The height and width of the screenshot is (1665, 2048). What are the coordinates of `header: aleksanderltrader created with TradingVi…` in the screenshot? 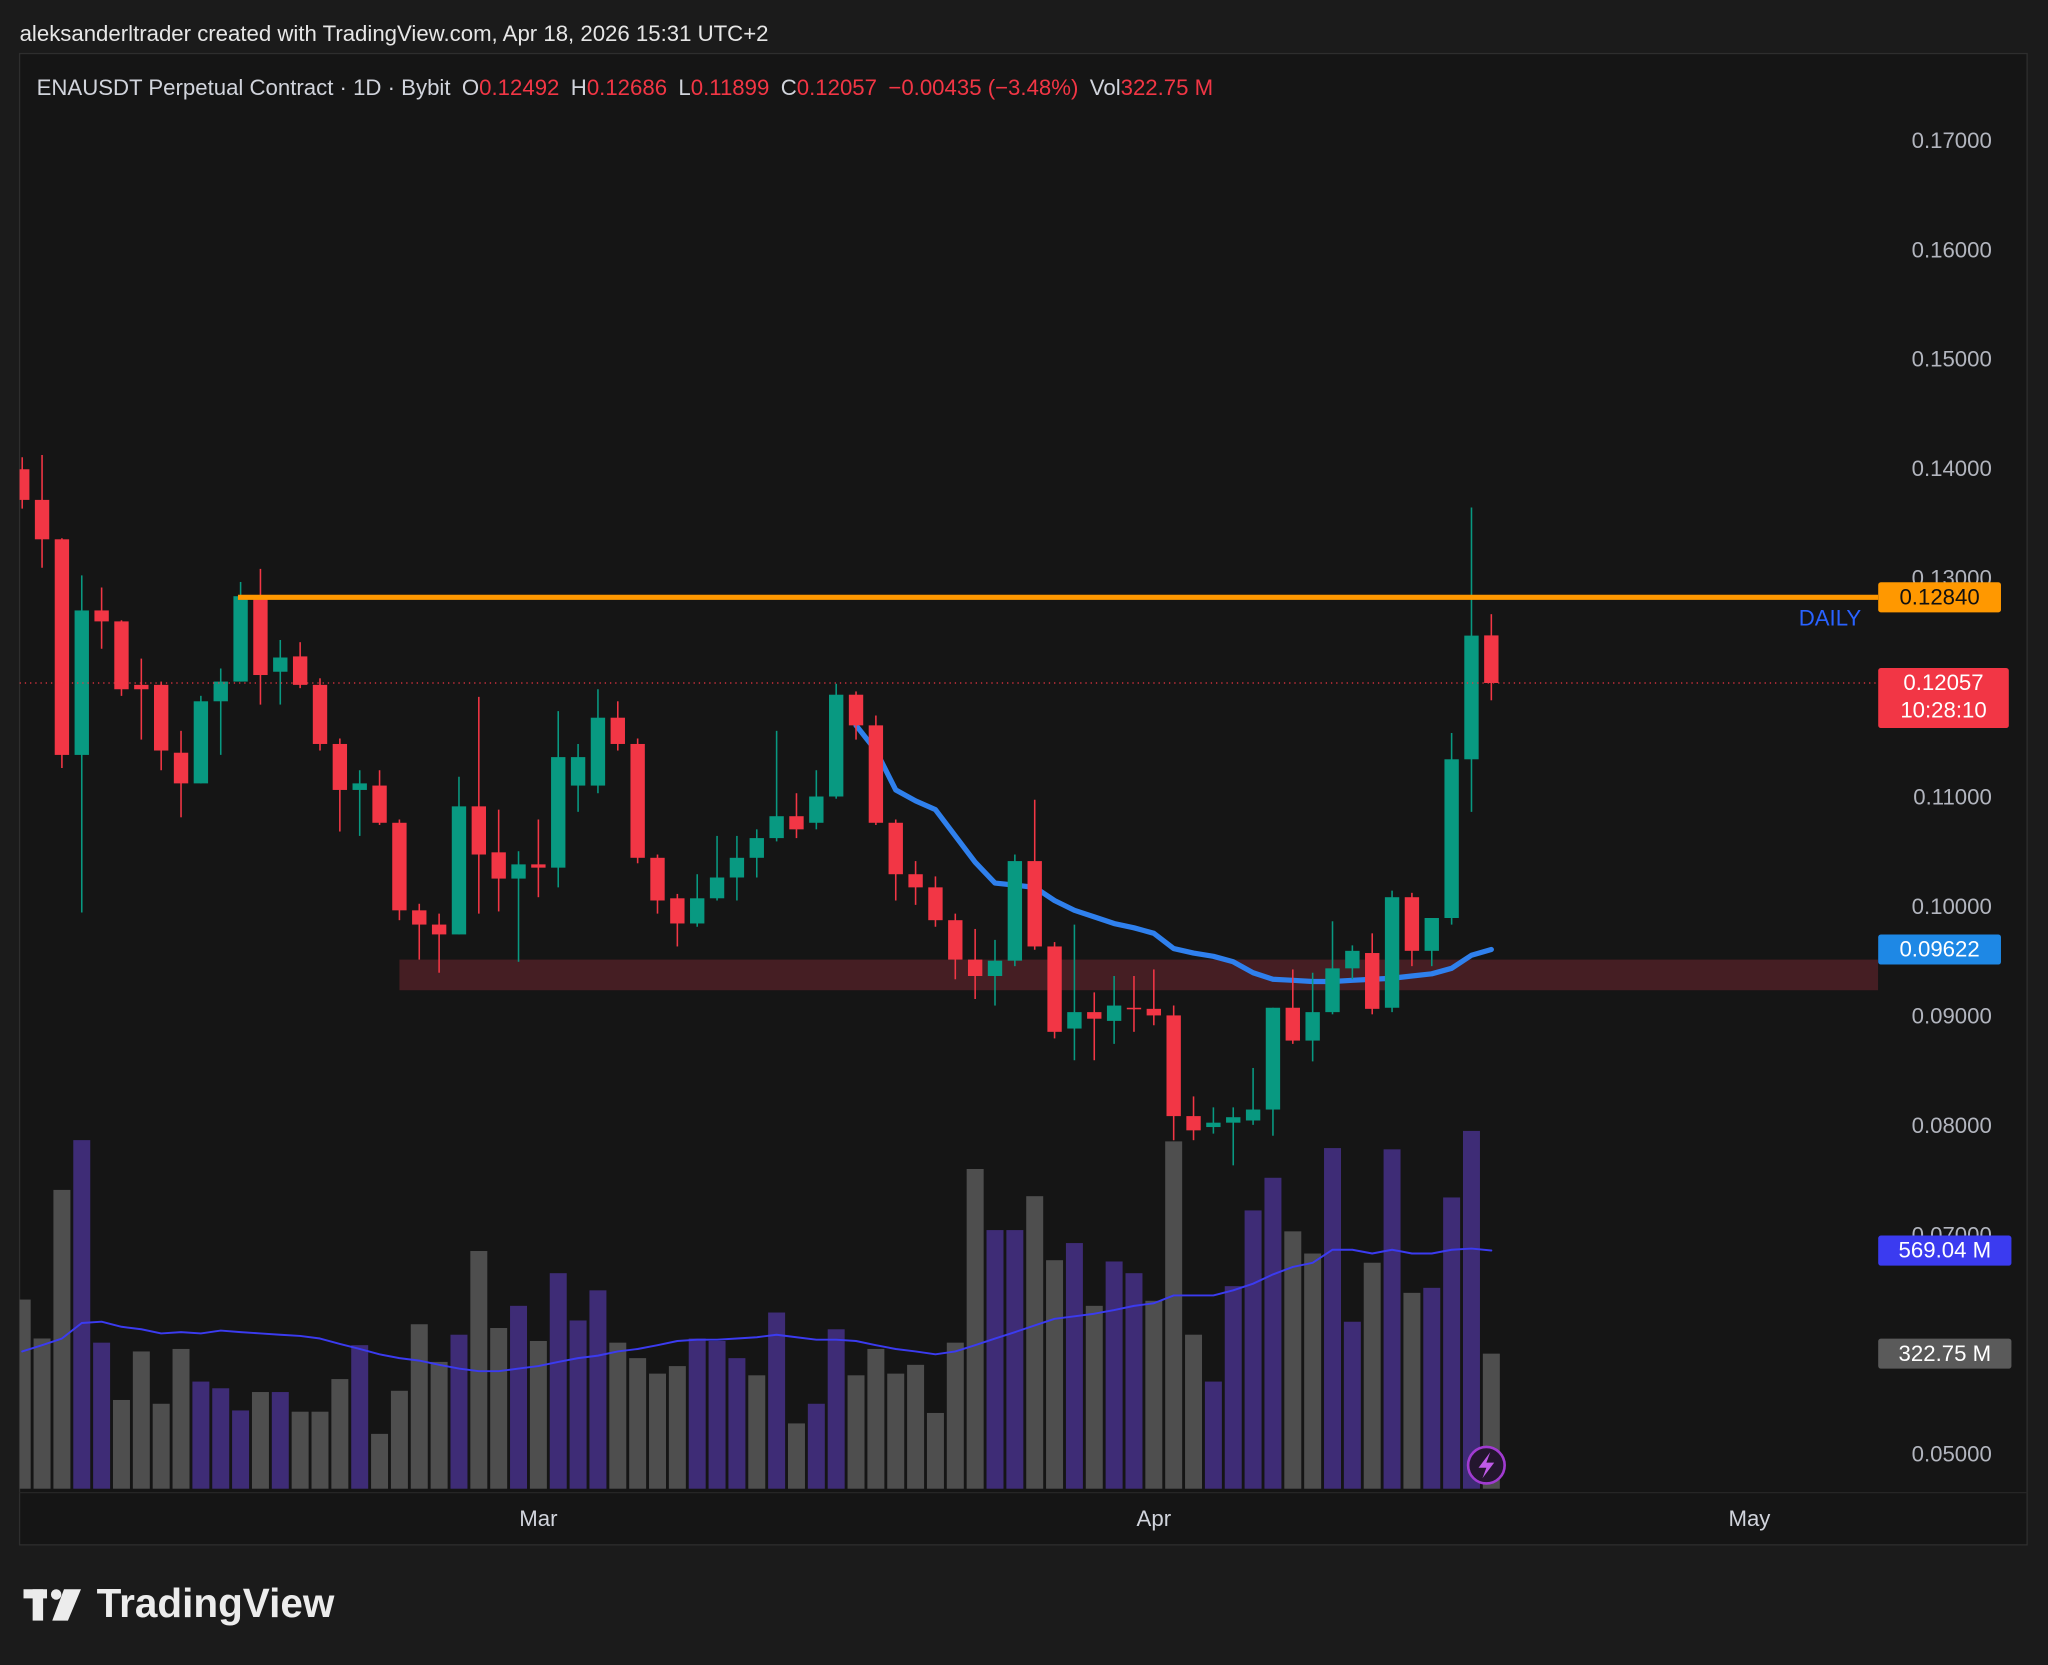 It's located at (394, 33).